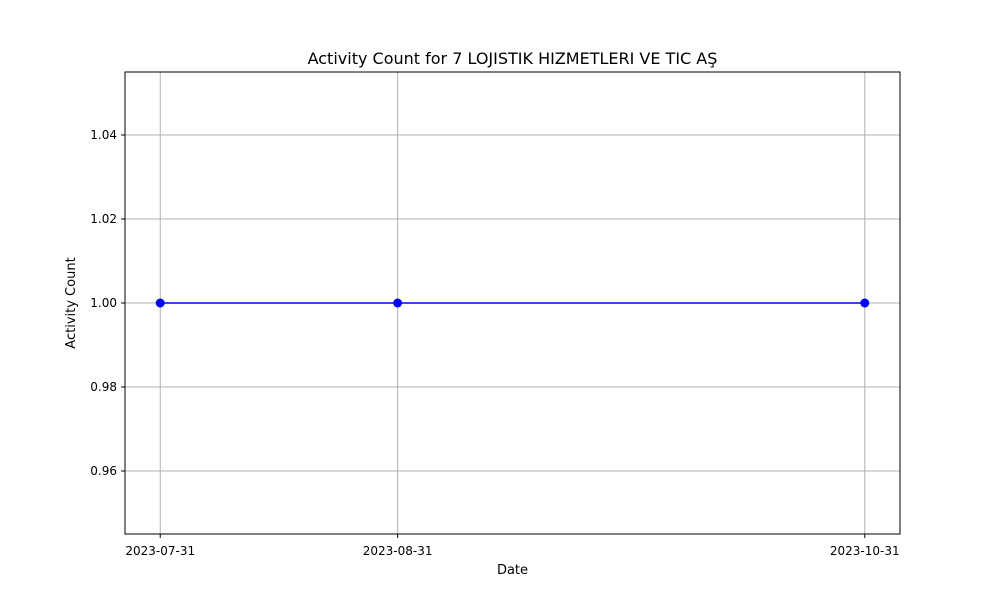 The height and width of the screenshot is (600, 1000). Describe the element at coordinates (160, 551) in the screenshot. I see `x-tick-label: 2023-07-31` at that location.